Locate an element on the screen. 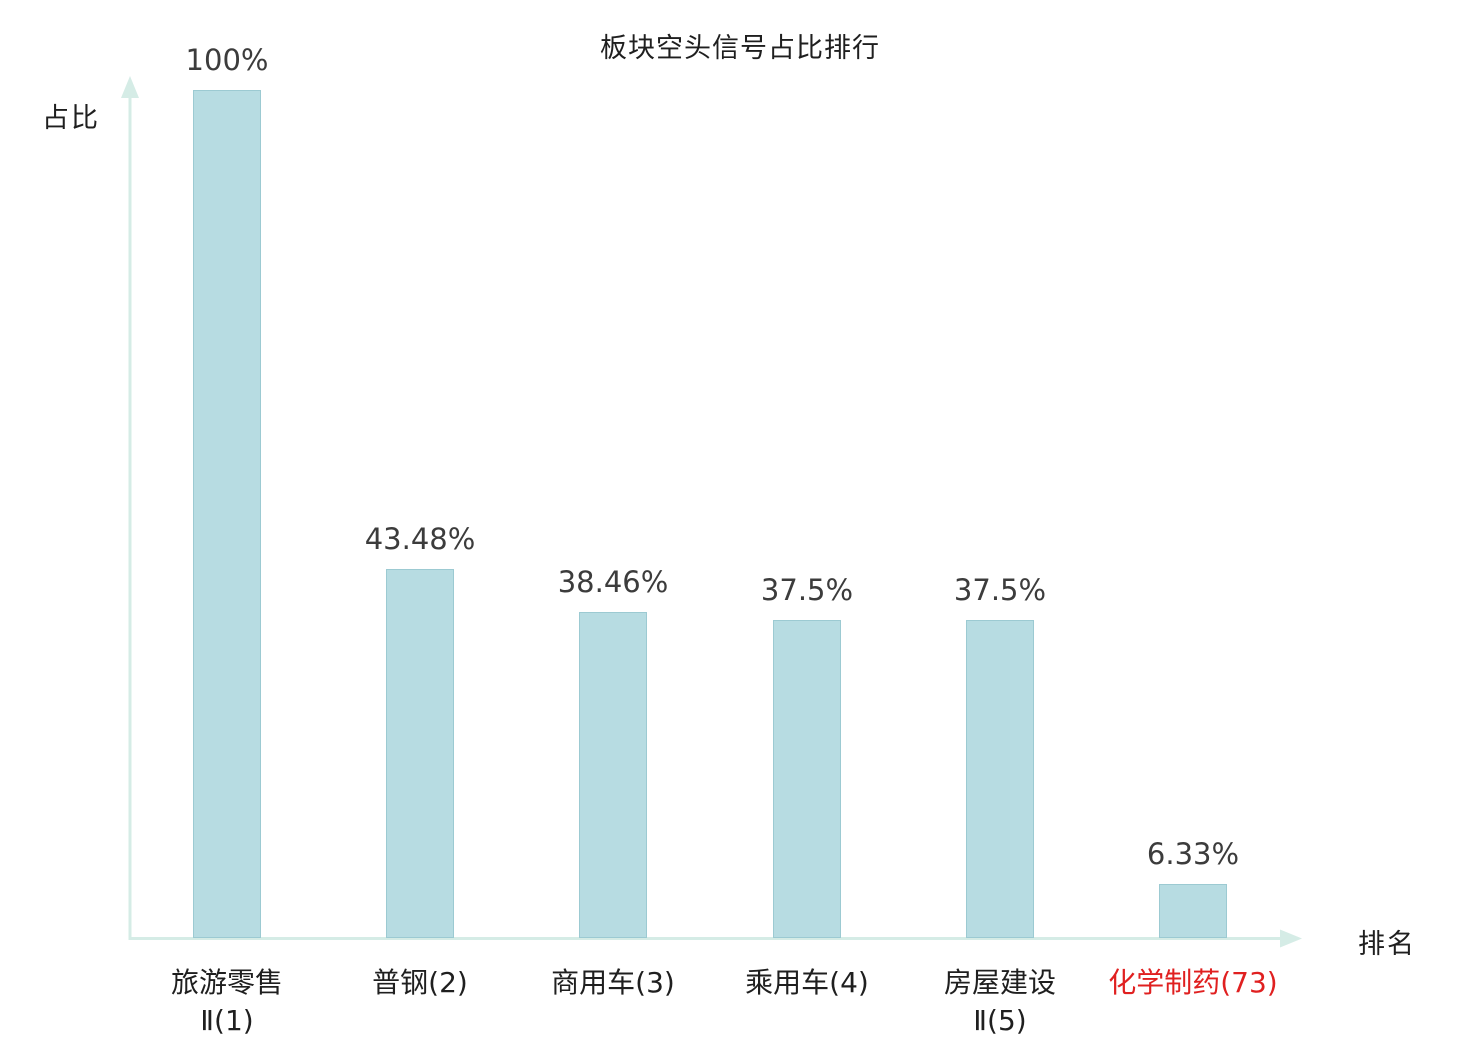  bar-value-label: 38.46% is located at coordinates (613, 582).